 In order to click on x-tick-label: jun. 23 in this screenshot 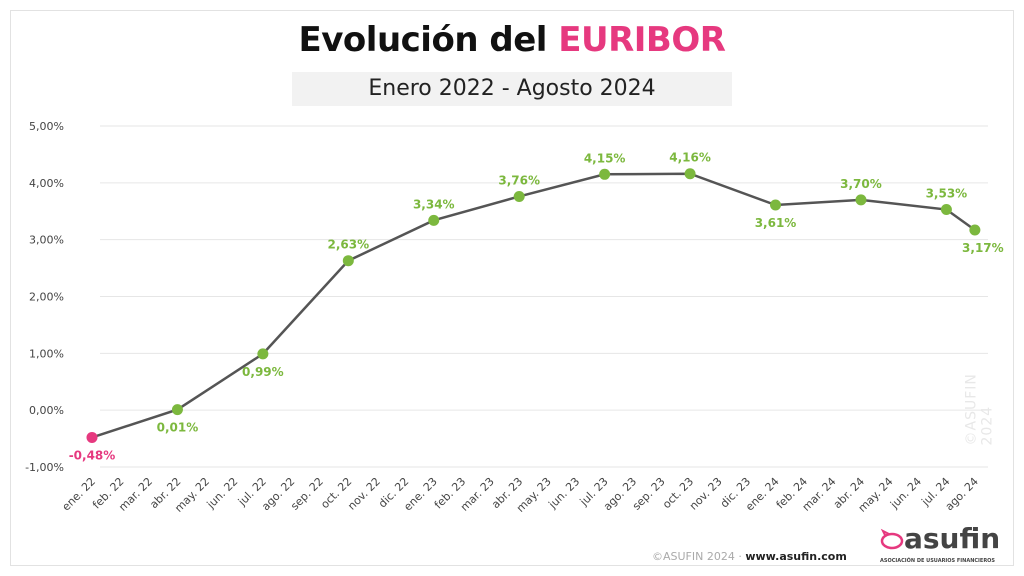, I will do `click(564, 493)`.